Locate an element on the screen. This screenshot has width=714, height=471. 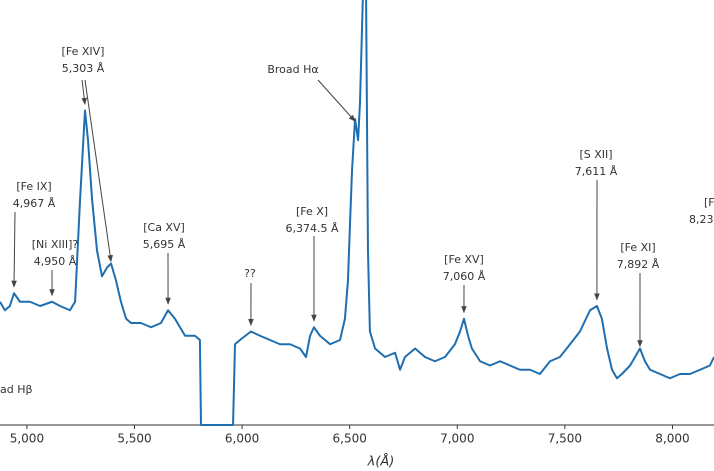
annotation-text: [Fe XV] is located at coordinates (464, 259).